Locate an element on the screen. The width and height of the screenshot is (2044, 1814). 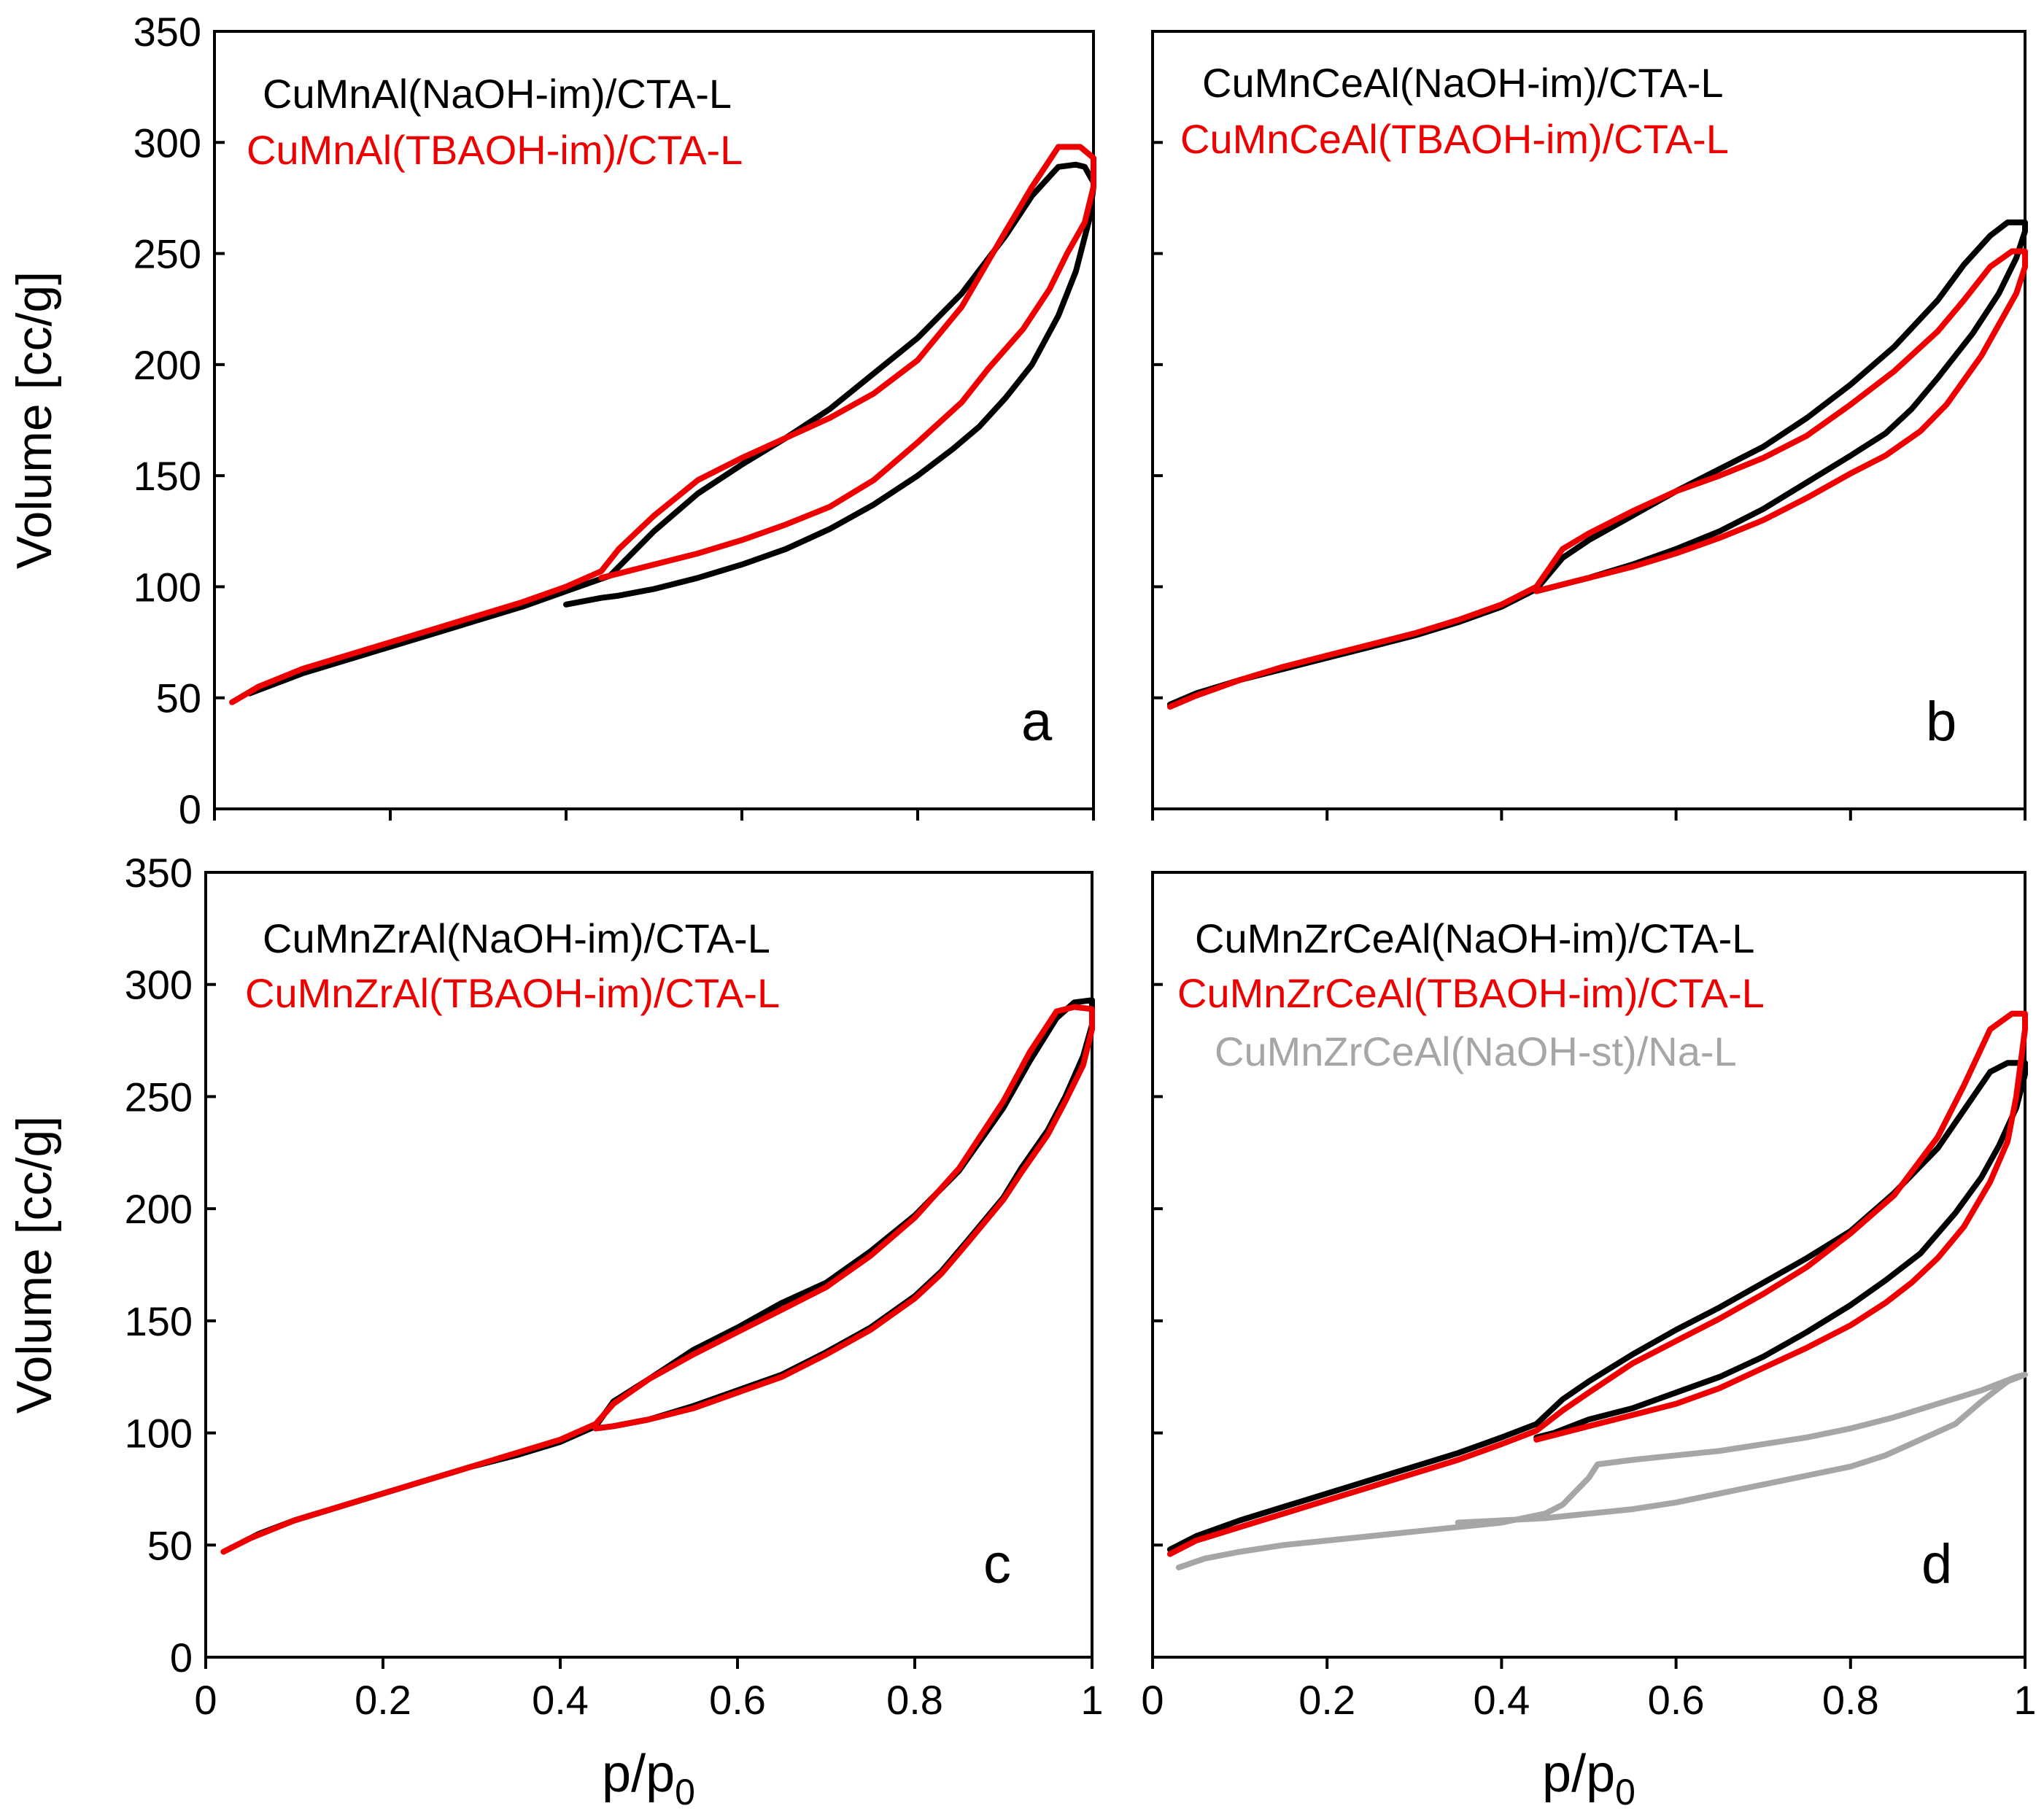
legend-entry-tbaoh-im: CuMnCeAl(TBAOH-im)/CTA-L is located at coordinates (1454, 139).